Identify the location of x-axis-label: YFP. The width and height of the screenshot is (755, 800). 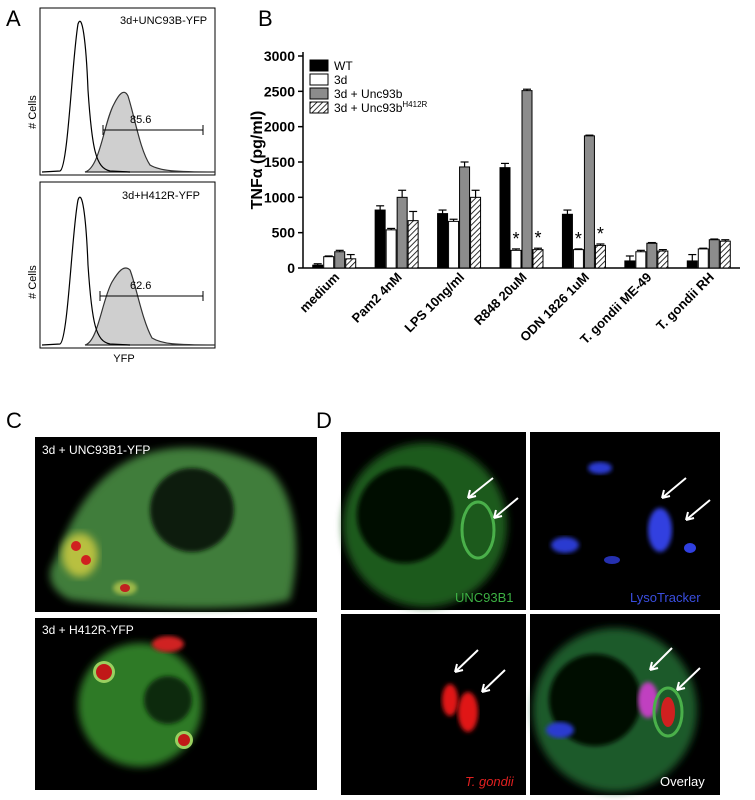
(123, 359).